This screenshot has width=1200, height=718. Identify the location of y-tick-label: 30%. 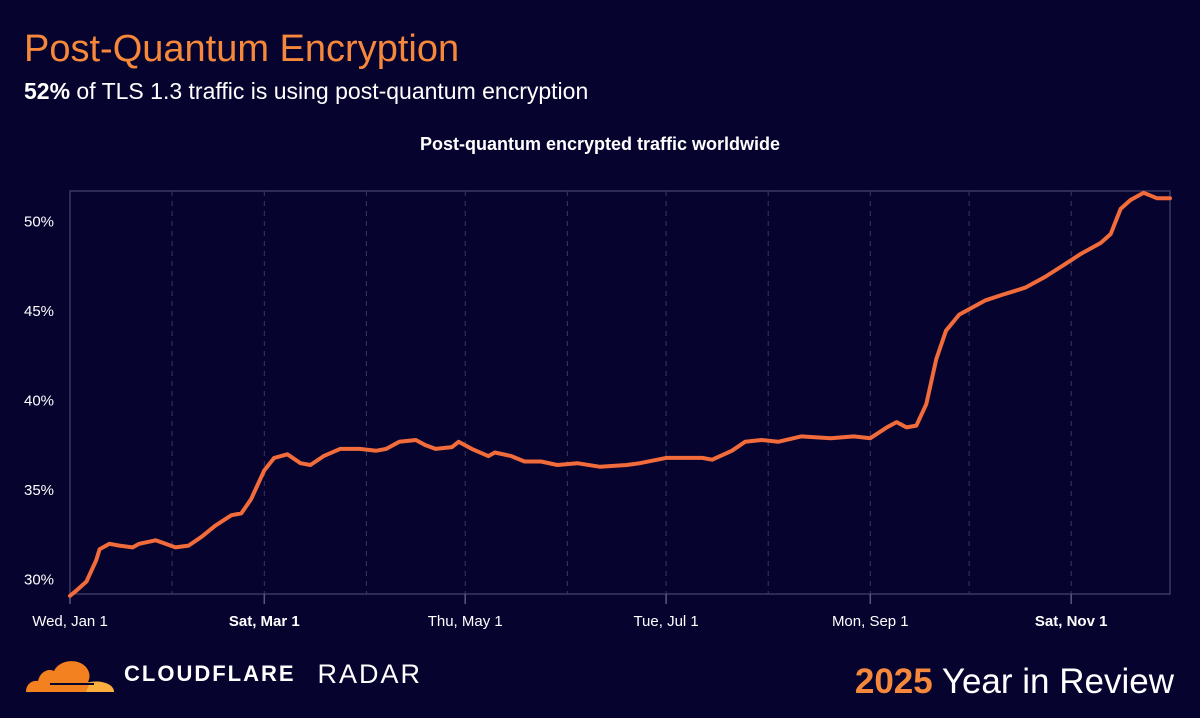
(39, 580).